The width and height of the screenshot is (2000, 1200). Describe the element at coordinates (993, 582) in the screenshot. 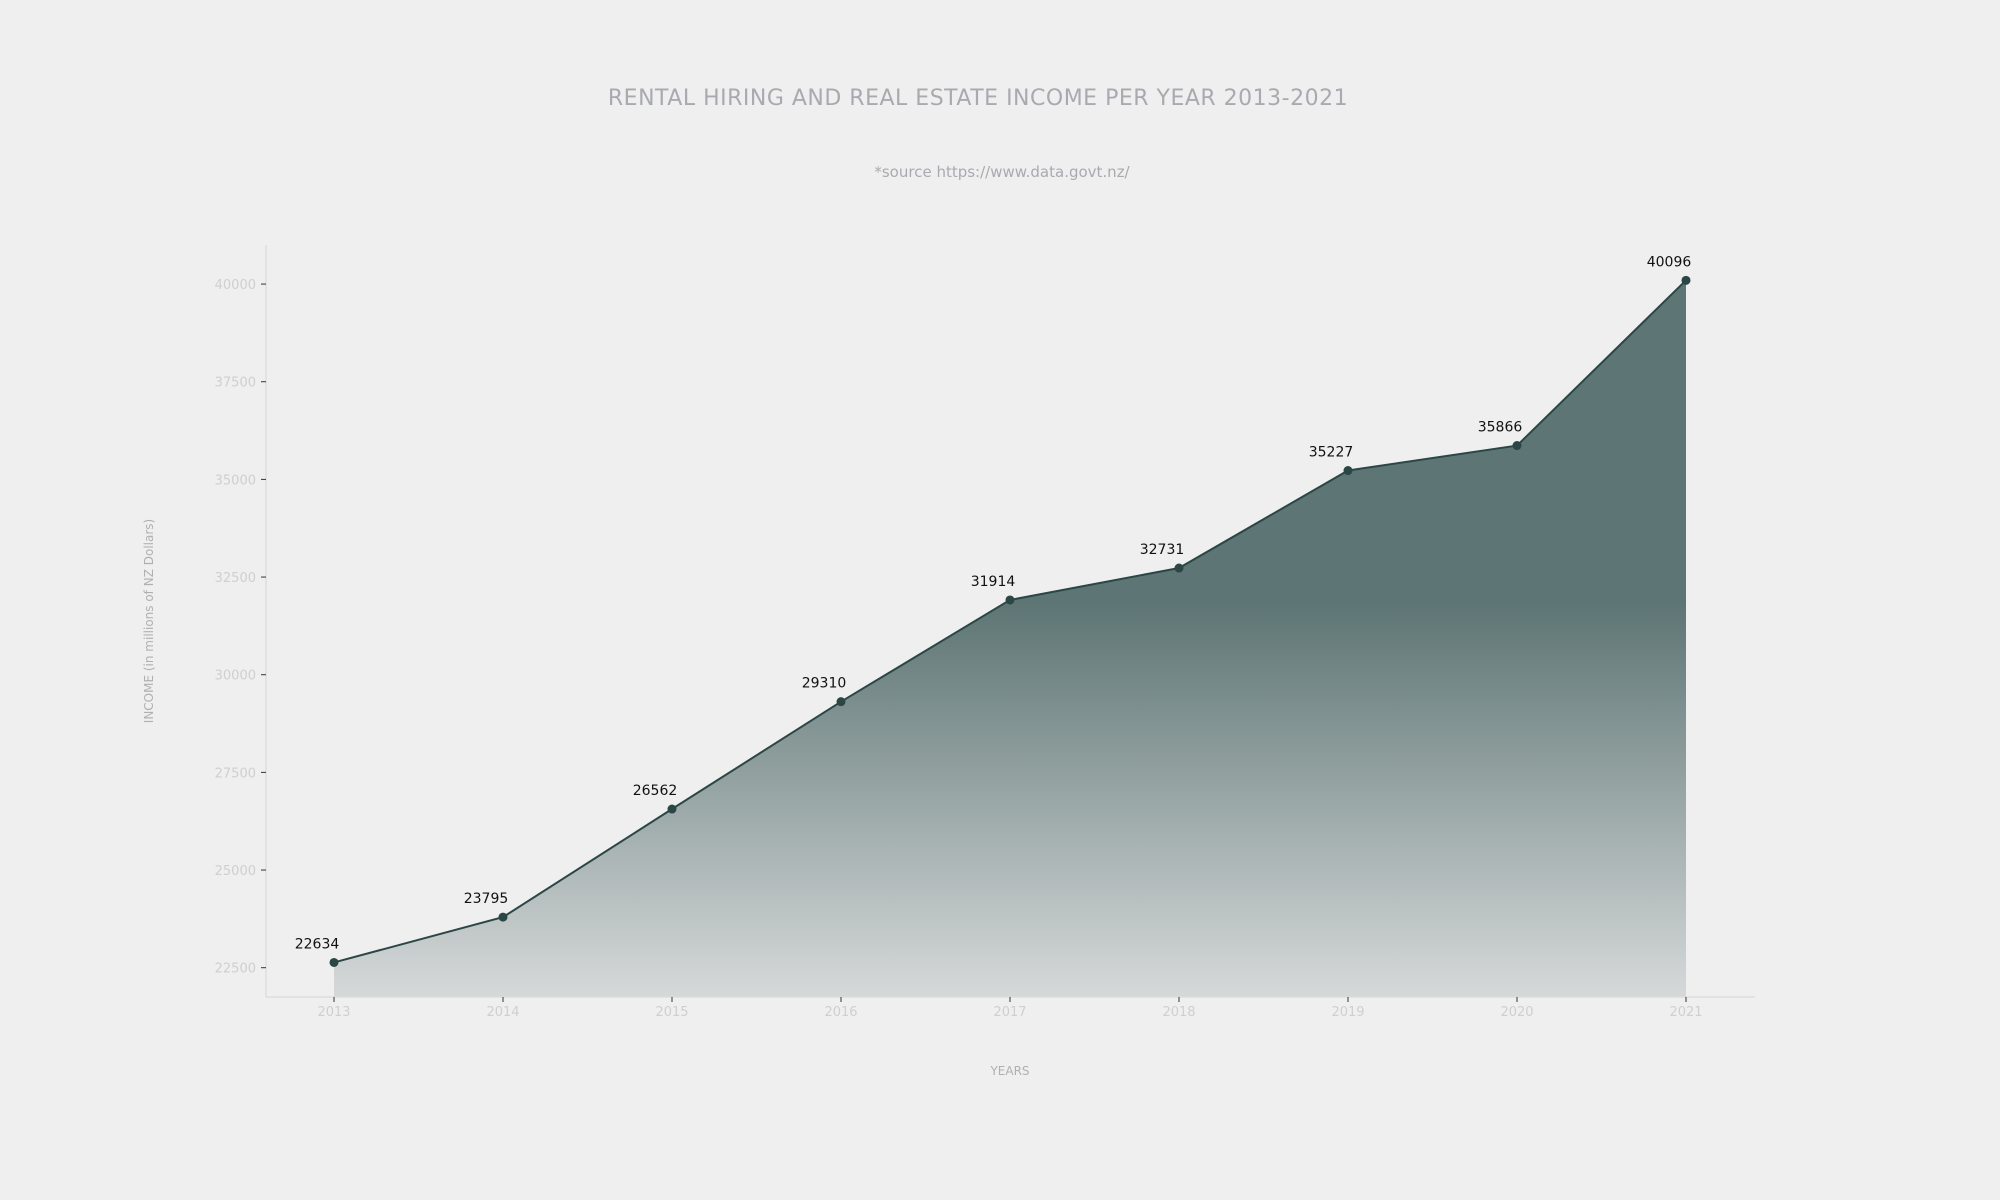

I see `data-label: 31914` at that location.